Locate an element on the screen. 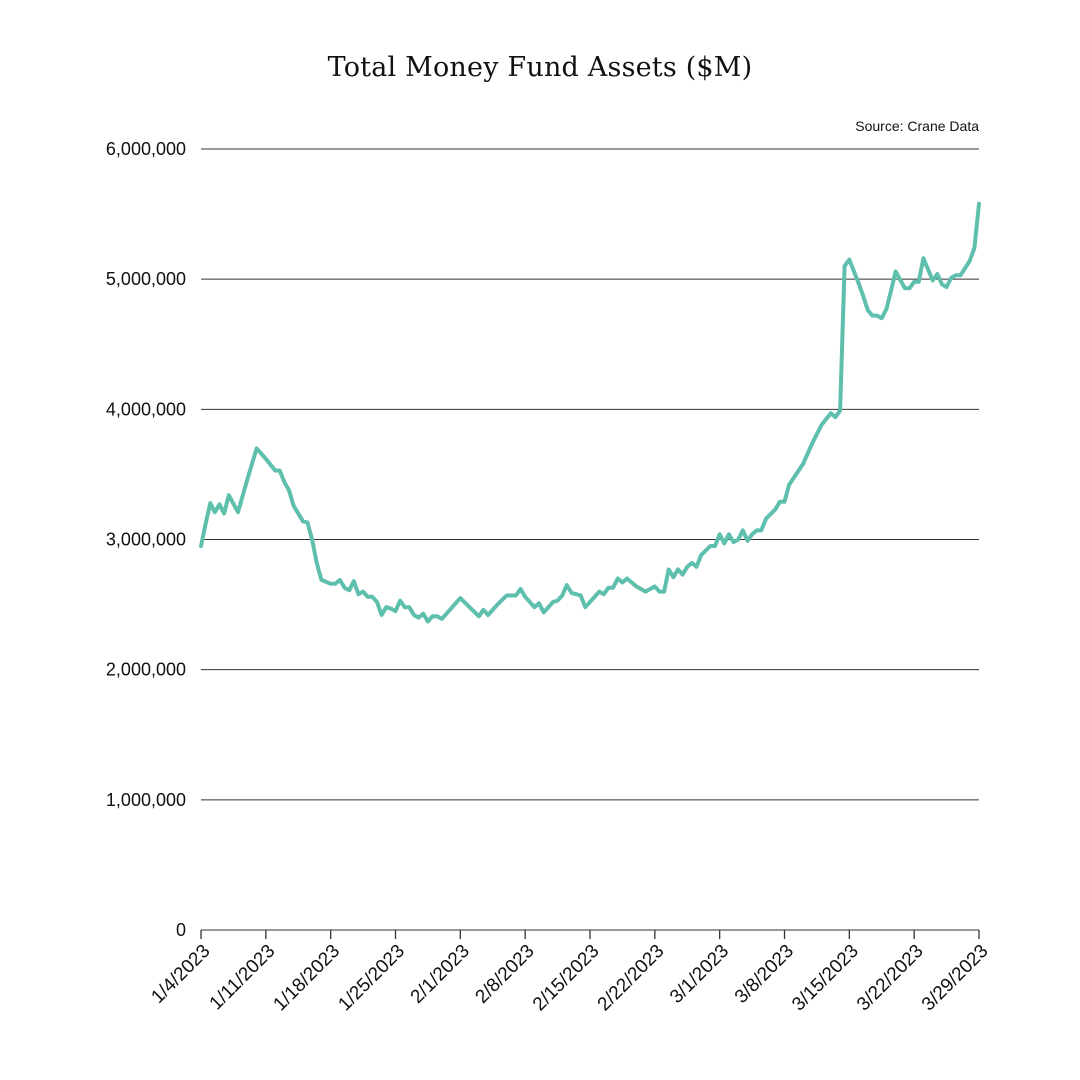  x-tick-label: 3/29/2023 is located at coordinates (955, 978).